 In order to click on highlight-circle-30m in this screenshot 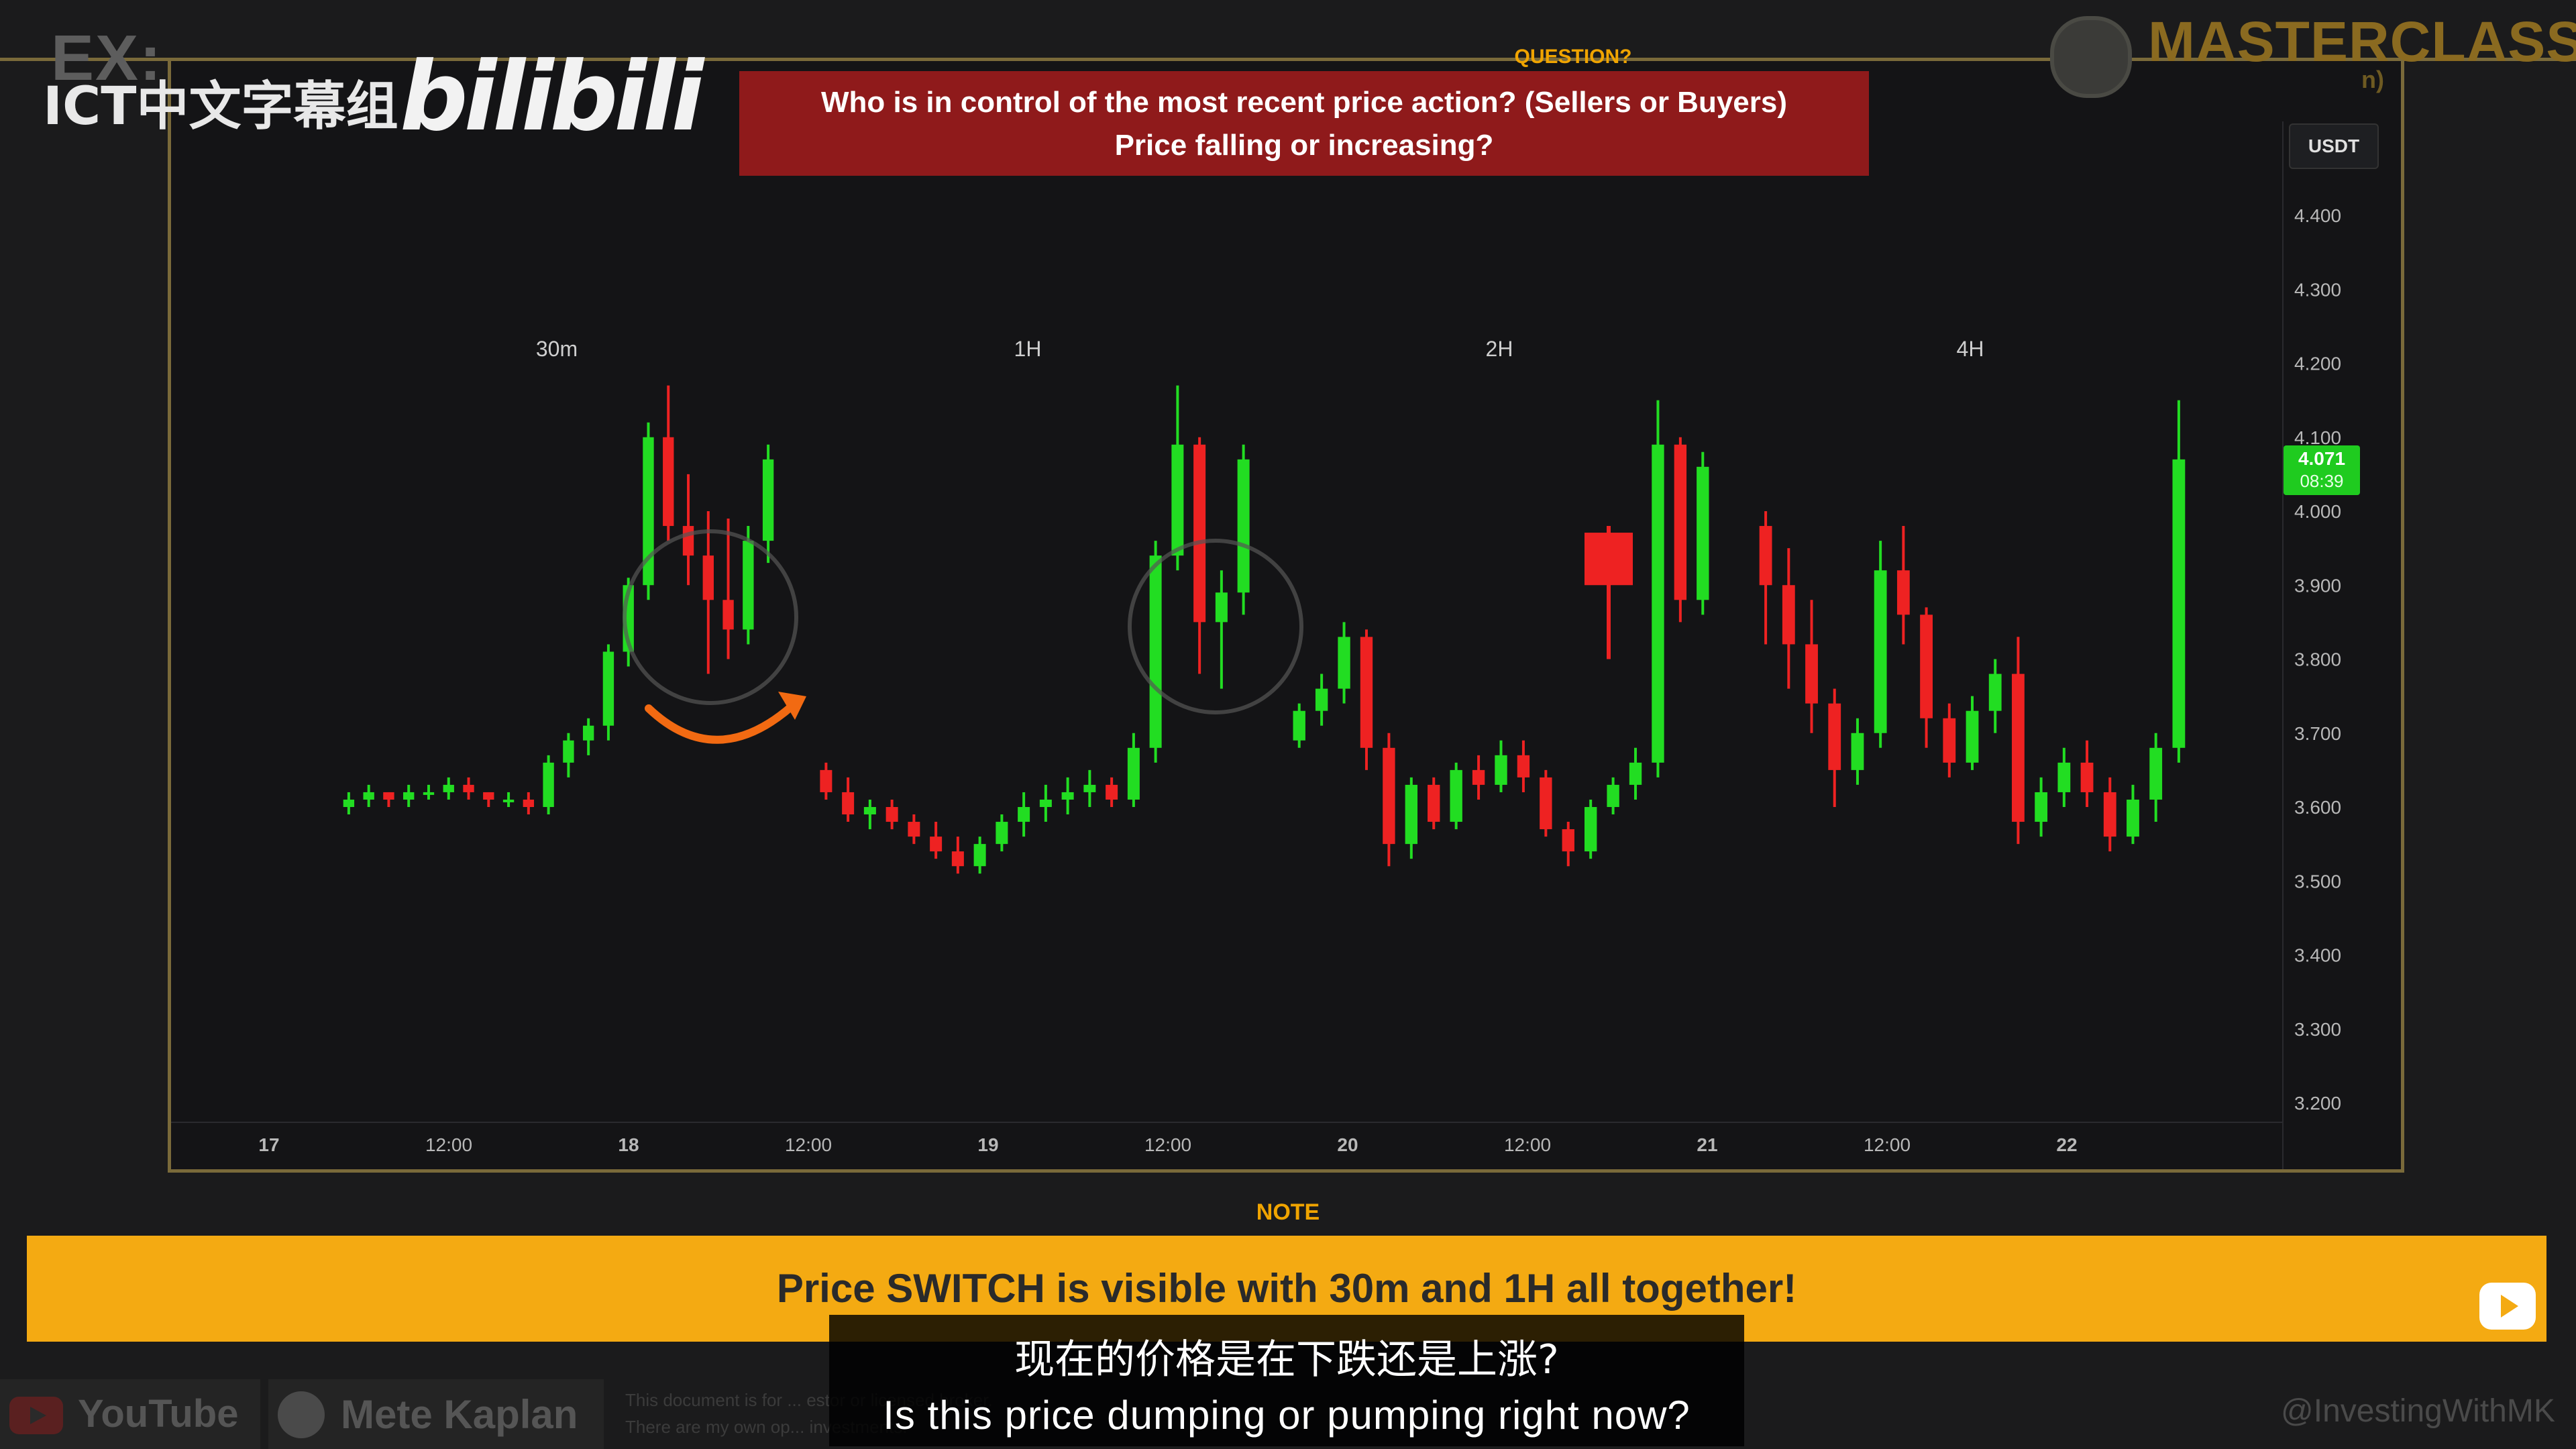, I will do `click(710, 617)`.